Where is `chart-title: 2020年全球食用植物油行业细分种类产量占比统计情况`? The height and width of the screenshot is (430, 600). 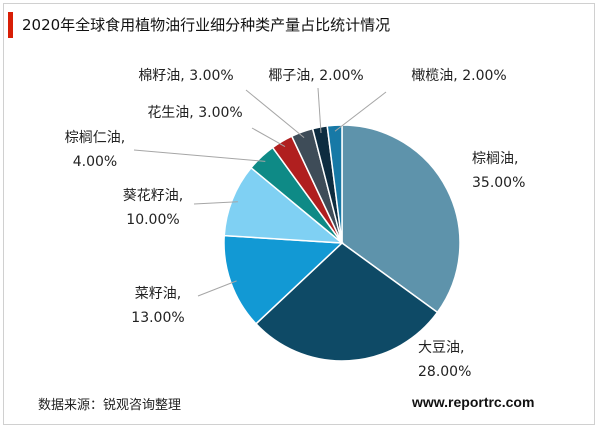 chart-title: 2020年全球食用植物油行业细分种类产量占比统计情况 is located at coordinates (206, 25).